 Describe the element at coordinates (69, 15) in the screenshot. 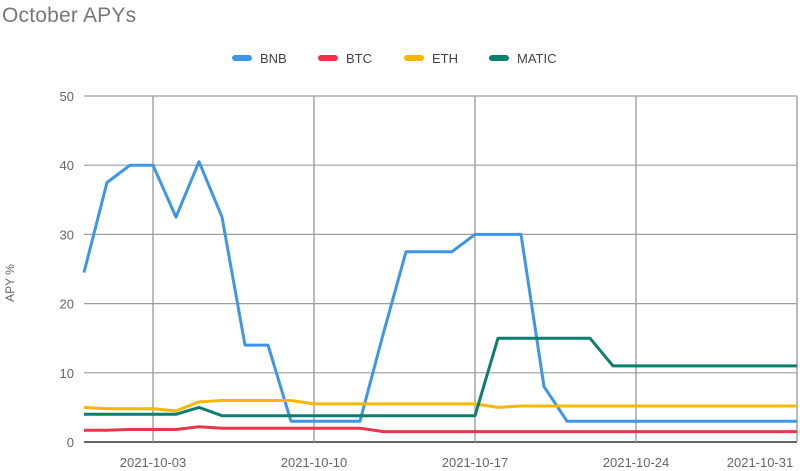

I see `chart-title: October APYs` at that location.